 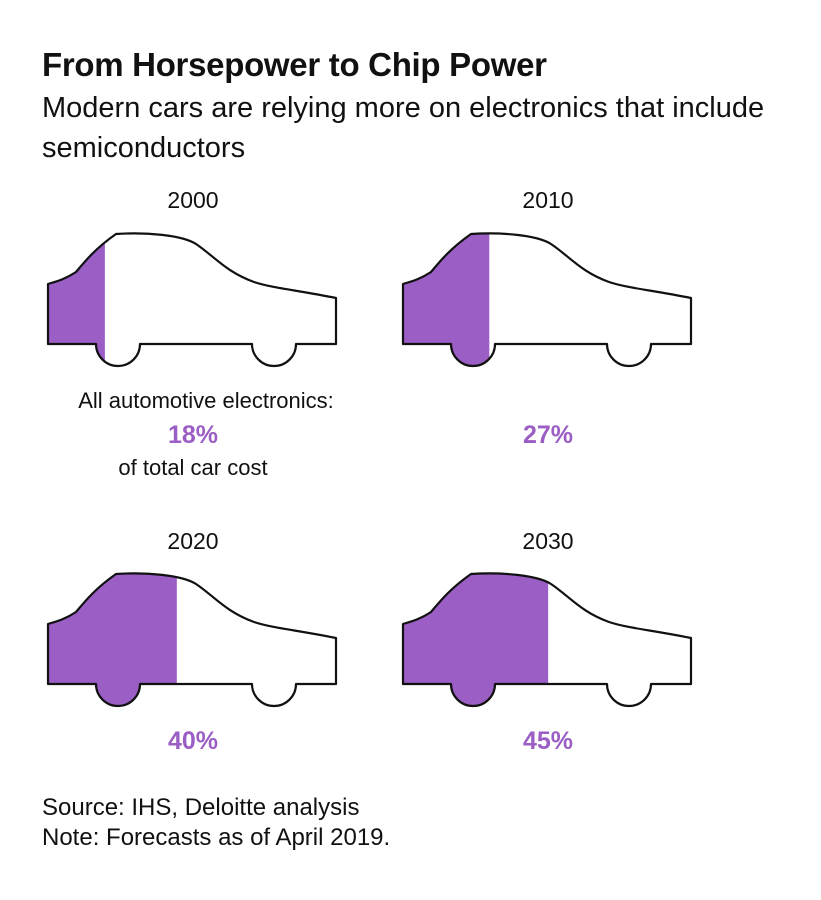 What do you see at coordinates (216, 837) in the screenshot?
I see `forecast-note: Note: Forecasts as of April 2019.` at bounding box center [216, 837].